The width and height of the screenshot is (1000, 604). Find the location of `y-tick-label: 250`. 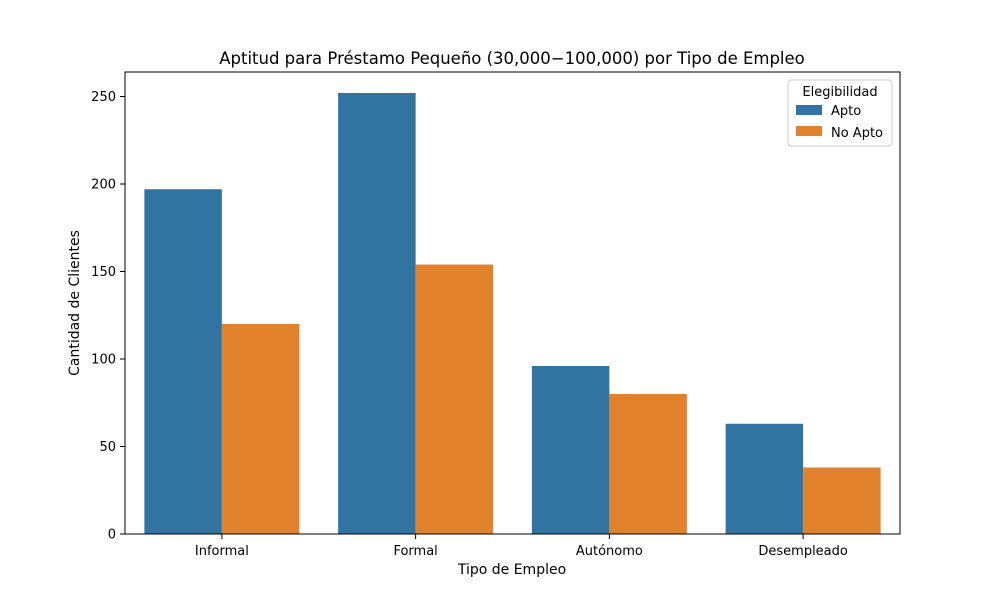

y-tick-label: 250 is located at coordinates (103, 97).